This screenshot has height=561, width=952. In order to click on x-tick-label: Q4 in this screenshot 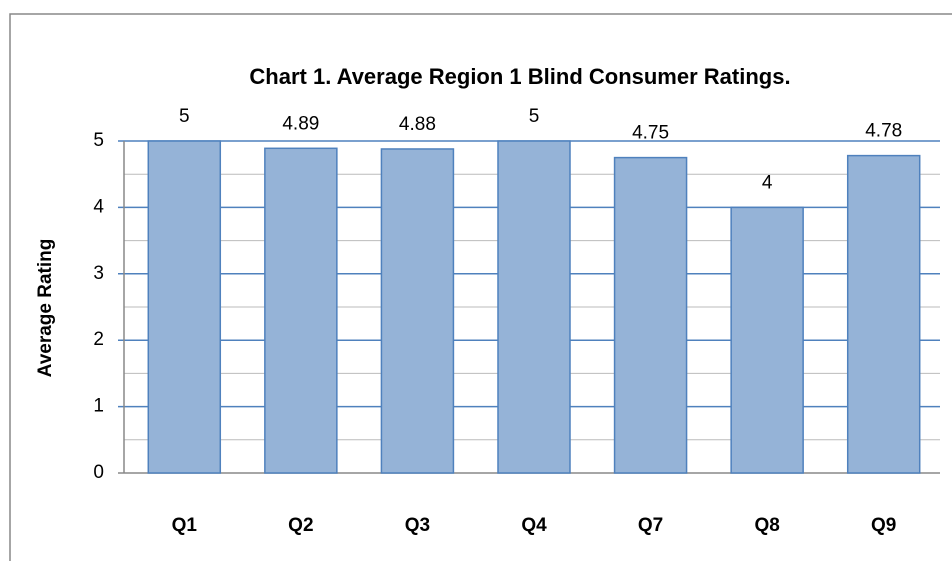, I will do `click(534, 525)`.